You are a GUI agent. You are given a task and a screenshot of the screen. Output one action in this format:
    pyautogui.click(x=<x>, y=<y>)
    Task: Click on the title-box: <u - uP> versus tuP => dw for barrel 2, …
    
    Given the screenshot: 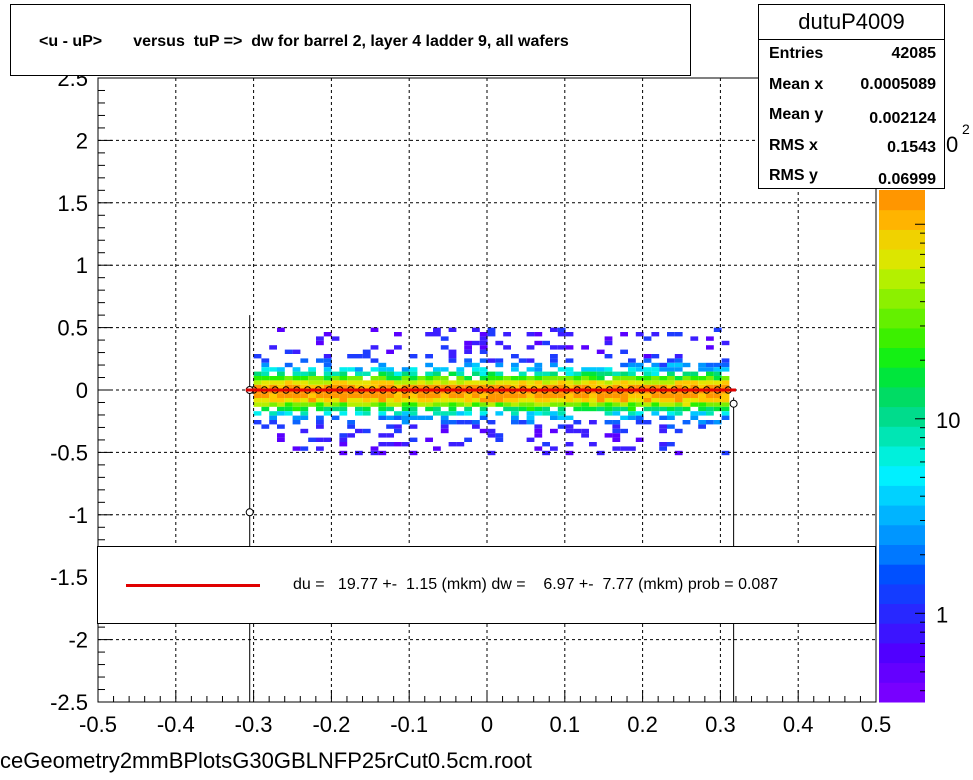 What is the action you would take?
    pyautogui.click(x=350, y=40)
    